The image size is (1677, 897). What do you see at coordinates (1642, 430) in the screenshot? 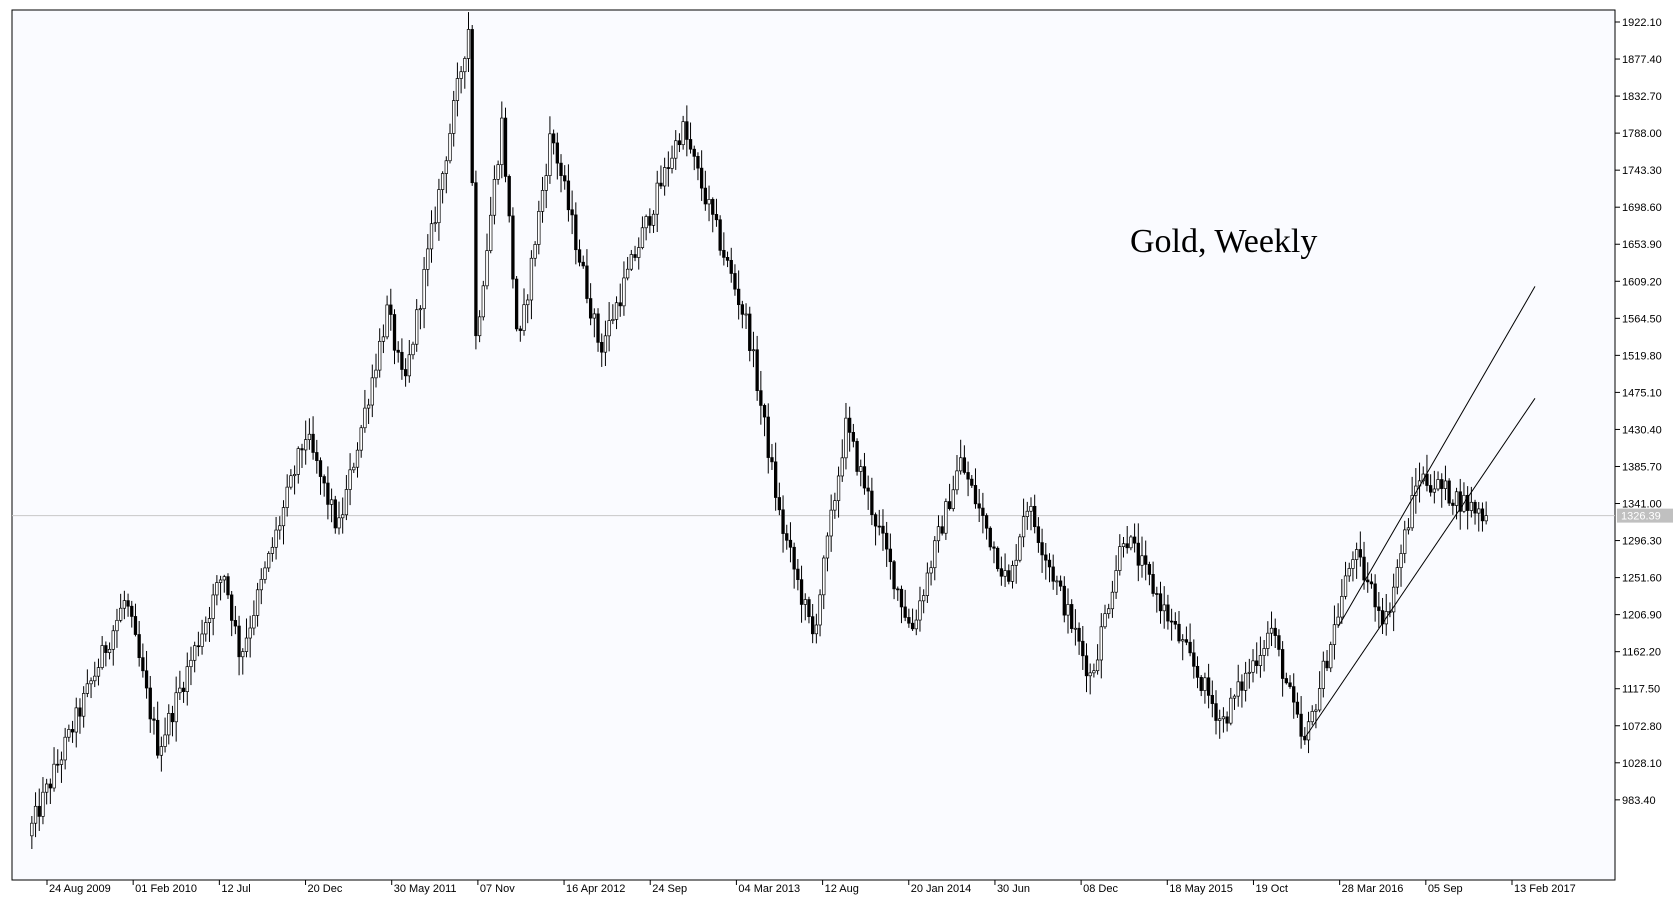
I see `price-tick-label: 1430.40` at bounding box center [1642, 430].